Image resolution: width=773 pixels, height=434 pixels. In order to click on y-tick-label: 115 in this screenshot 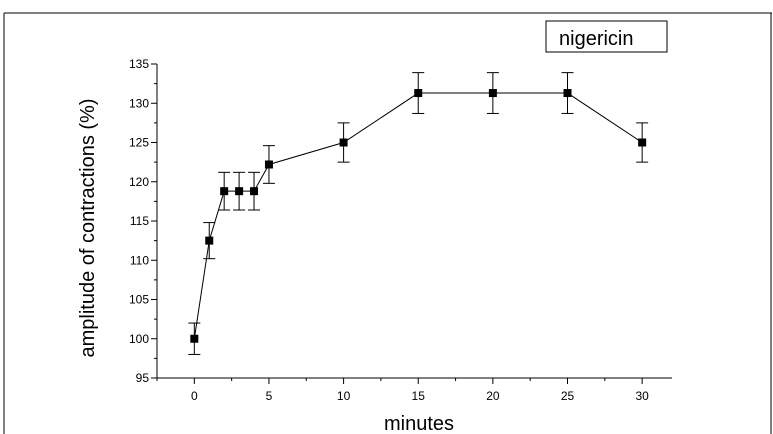, I will do `click(139, 221)`.